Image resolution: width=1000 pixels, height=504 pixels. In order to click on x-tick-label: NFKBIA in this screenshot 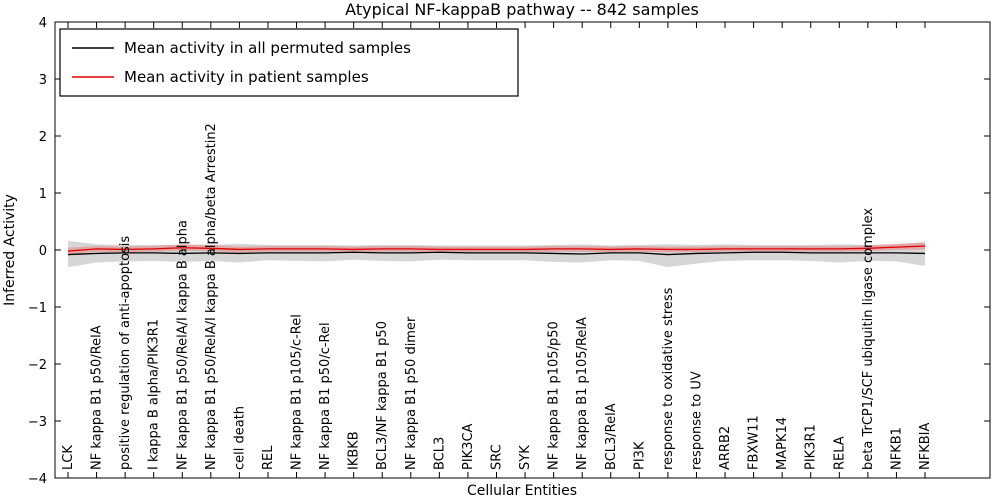, I will do `click(925, 446)`.